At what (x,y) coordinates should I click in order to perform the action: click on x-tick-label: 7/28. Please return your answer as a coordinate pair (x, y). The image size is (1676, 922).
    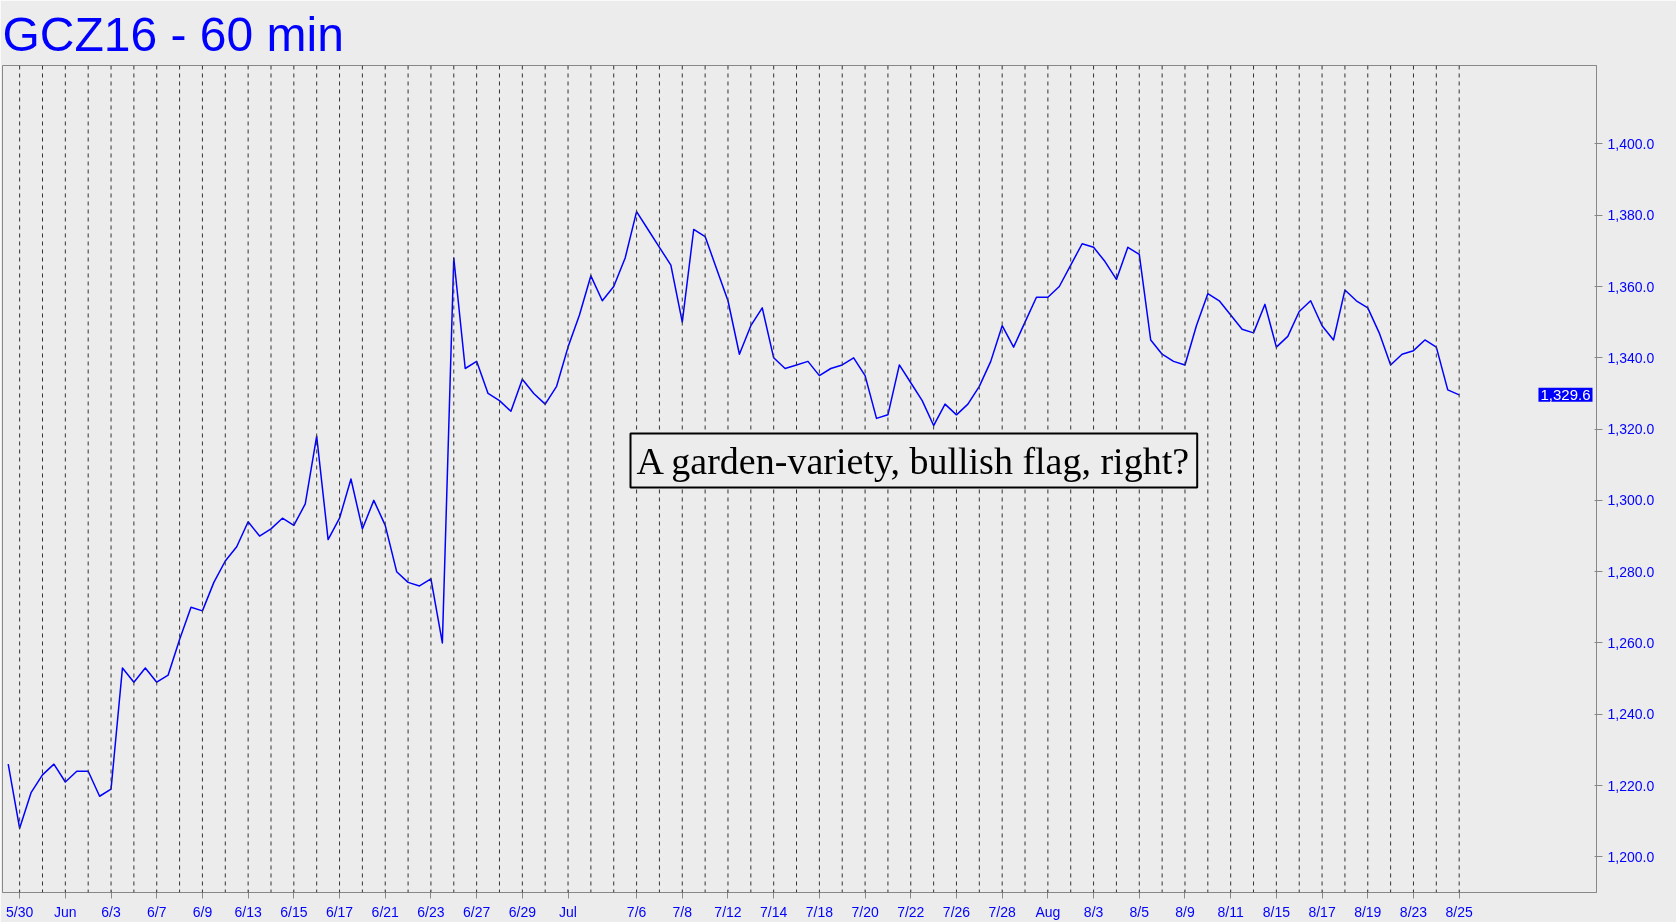
    Looking at the image, I should click on (1002, 911).